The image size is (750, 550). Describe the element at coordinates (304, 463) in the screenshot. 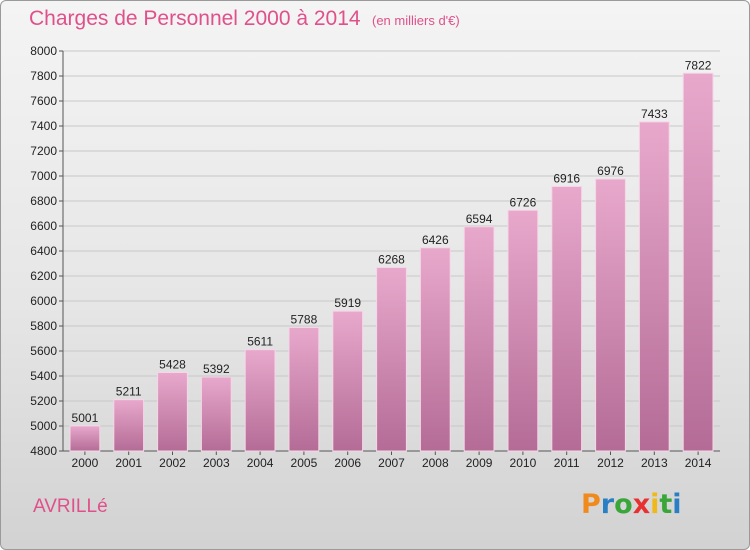

I see `x-tick-label: 2005` at that location.